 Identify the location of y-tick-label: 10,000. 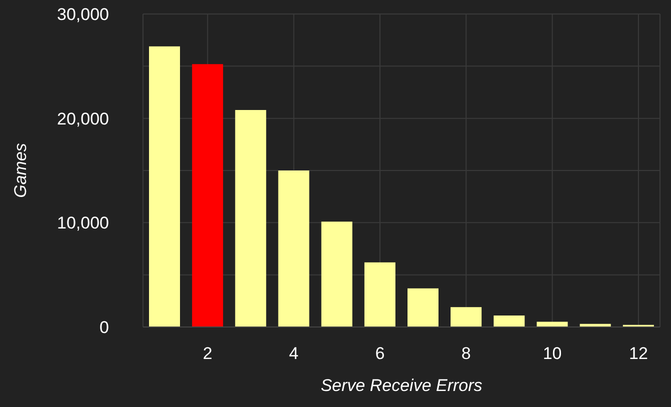
(83, 223).